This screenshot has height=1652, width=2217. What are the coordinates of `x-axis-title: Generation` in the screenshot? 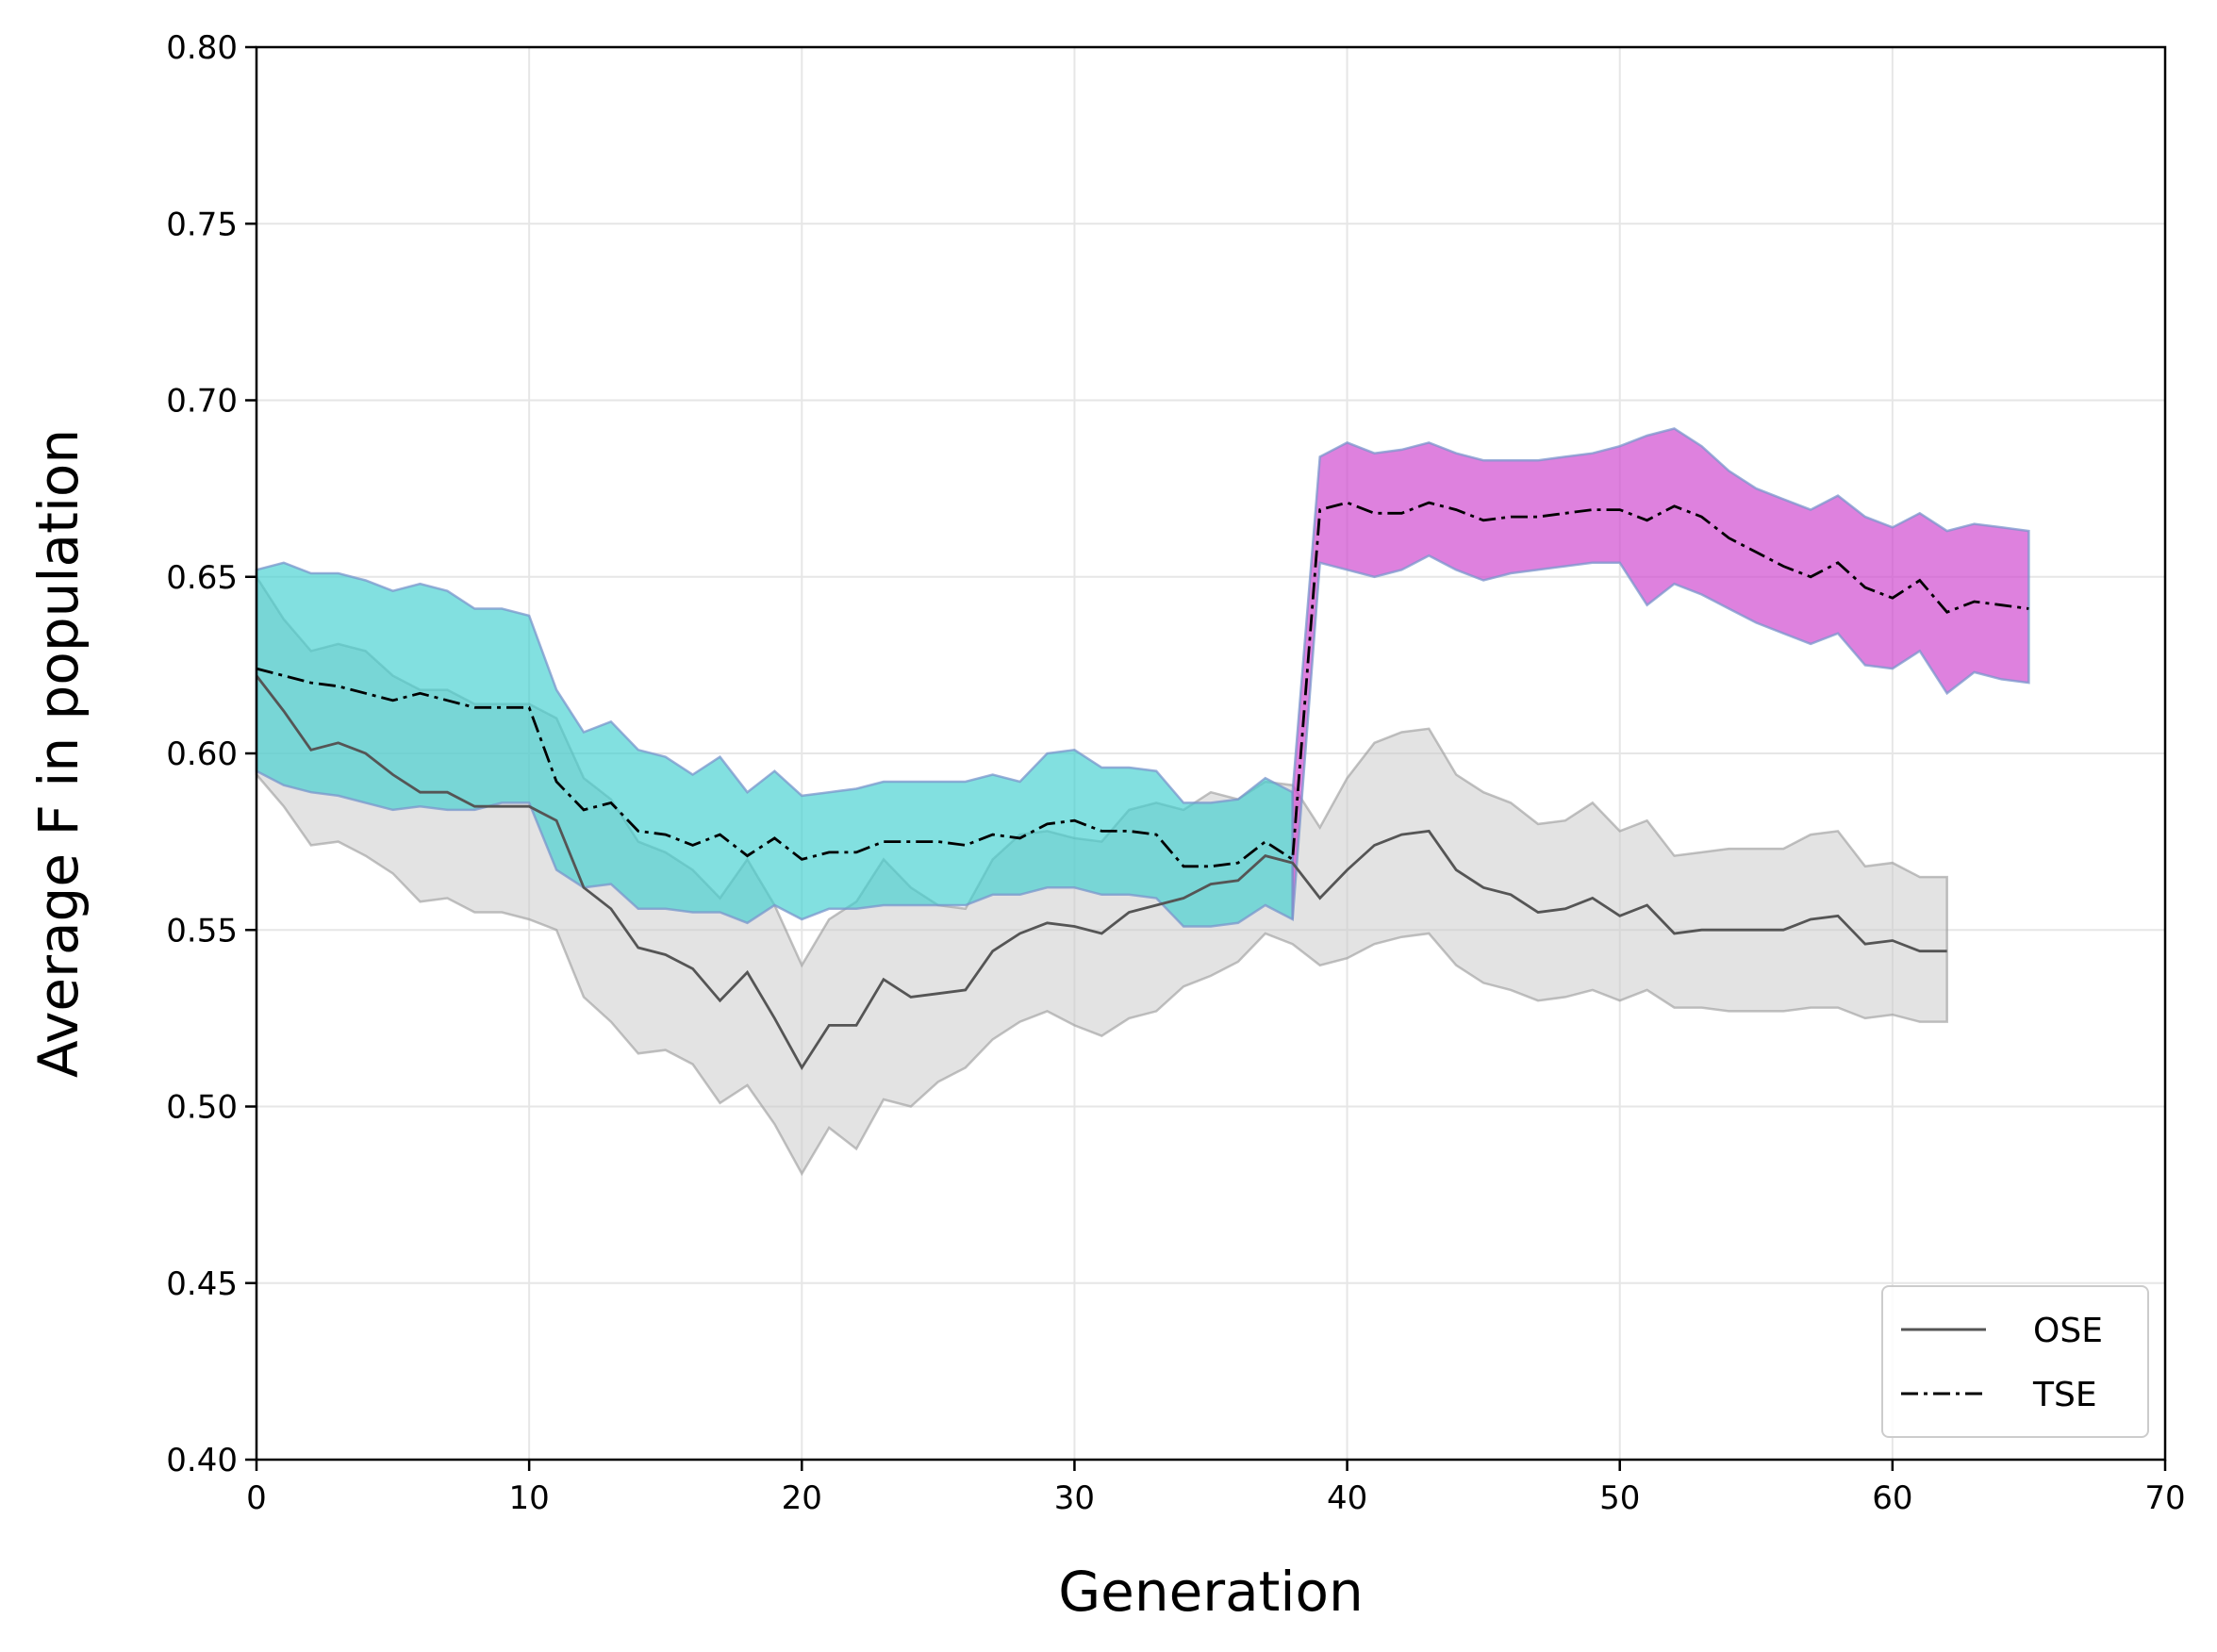 It's located at (1211, 1592).